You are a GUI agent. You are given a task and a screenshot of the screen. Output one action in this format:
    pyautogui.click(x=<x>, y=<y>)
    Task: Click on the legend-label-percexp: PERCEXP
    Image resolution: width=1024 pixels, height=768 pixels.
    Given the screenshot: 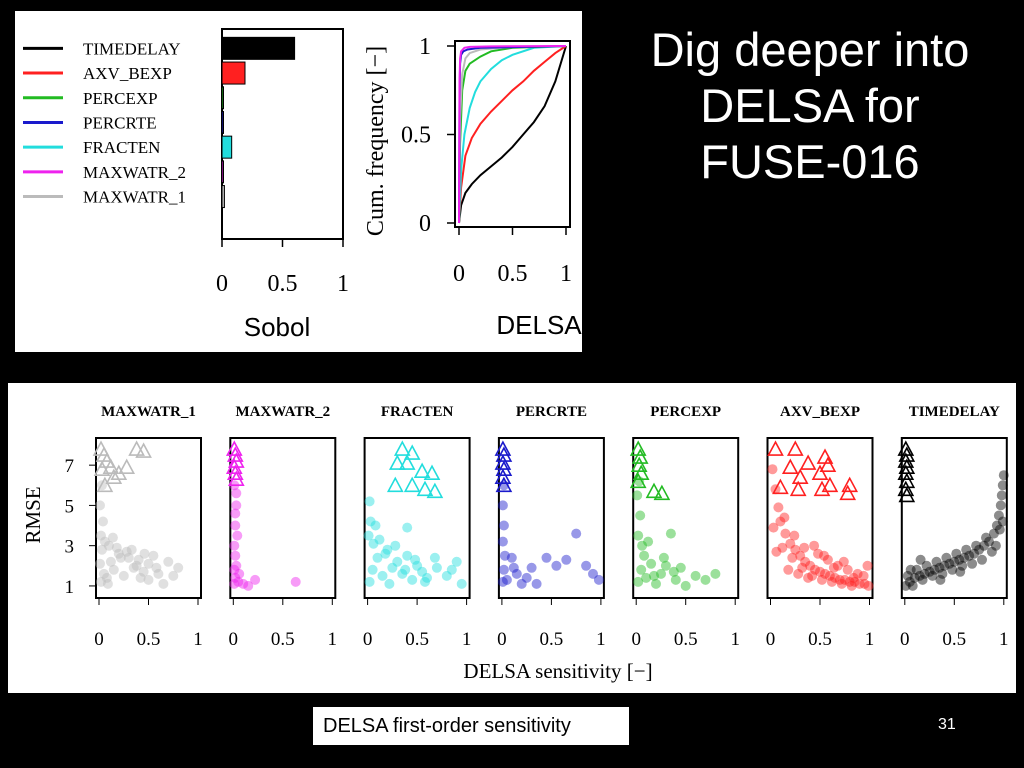 What is the action you would take?
    pyautogui.click(x=120, y=98)
    